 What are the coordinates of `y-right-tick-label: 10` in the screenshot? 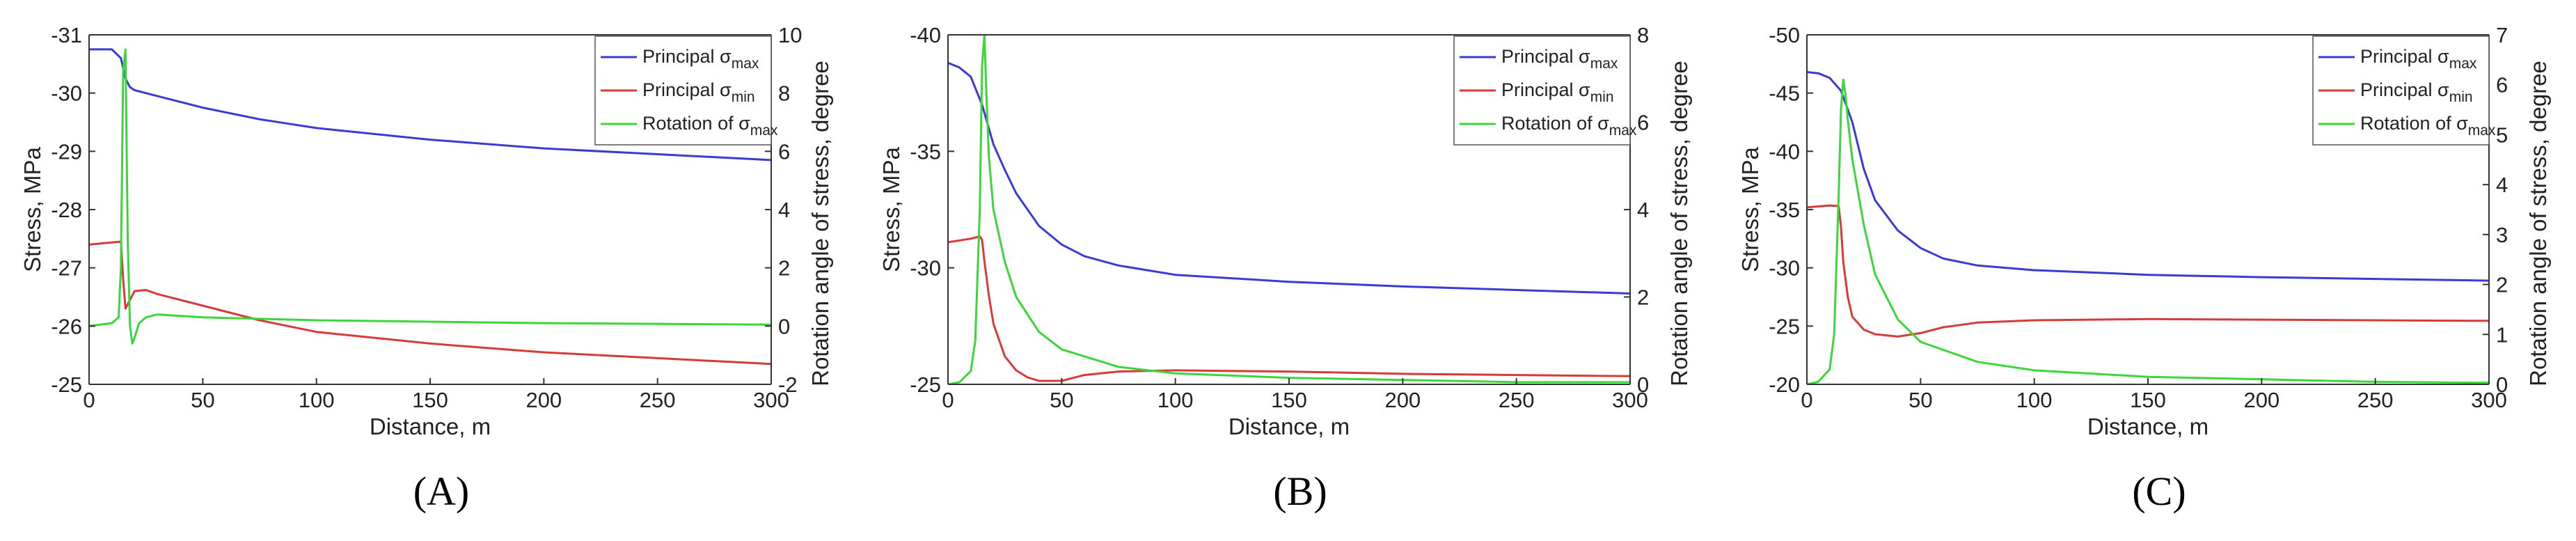 It's located at (790, 35).